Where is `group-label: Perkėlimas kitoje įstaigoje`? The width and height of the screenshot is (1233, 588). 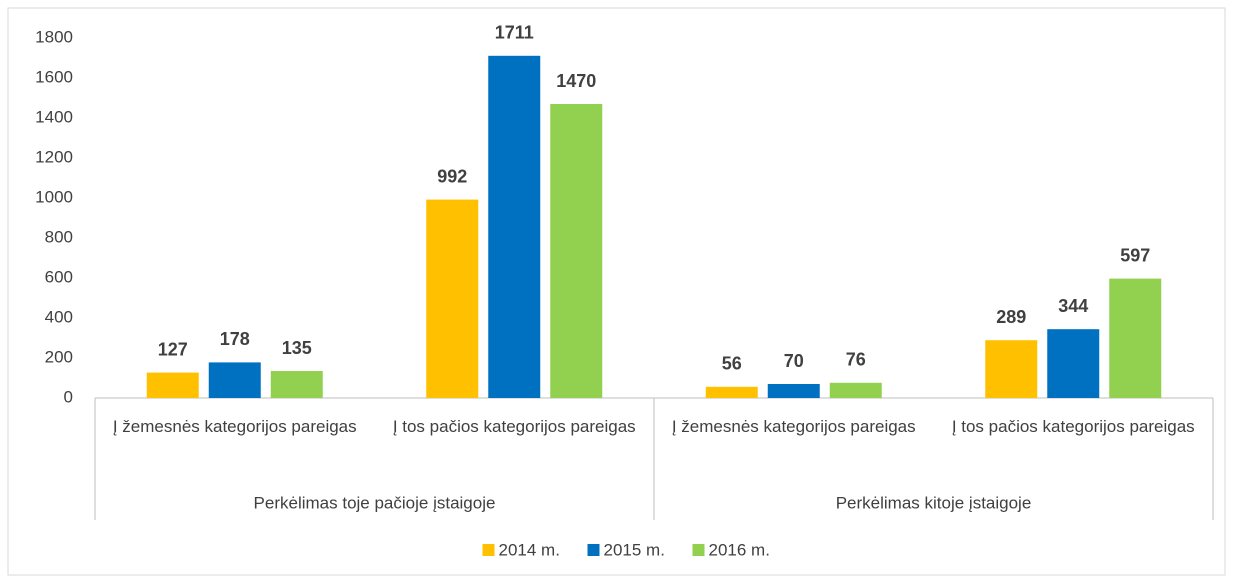
group-label: Perkėlimas kitoje įstaigoje is located at coordinates (934, 502).